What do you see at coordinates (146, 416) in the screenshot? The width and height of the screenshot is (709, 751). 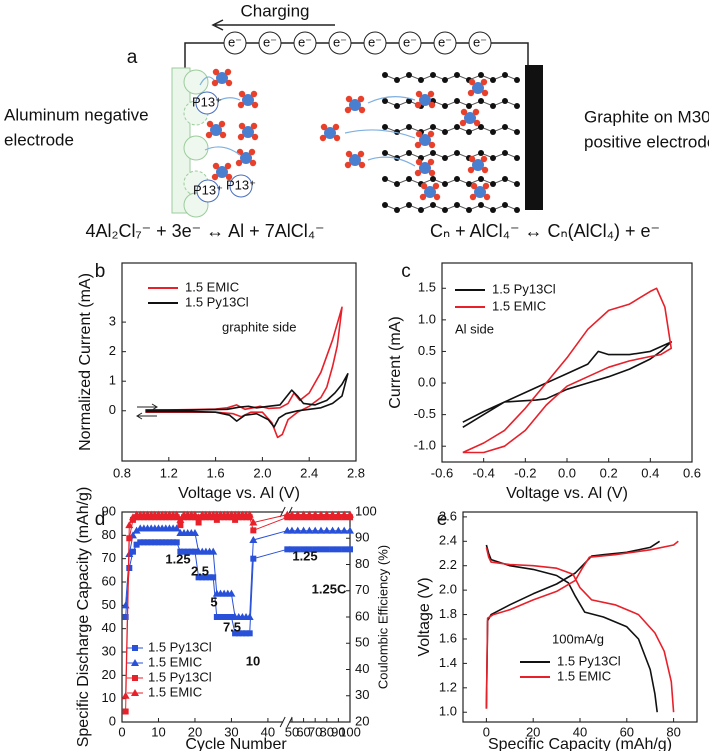 I see `scan-arrow` at bounding box center [146, 416].